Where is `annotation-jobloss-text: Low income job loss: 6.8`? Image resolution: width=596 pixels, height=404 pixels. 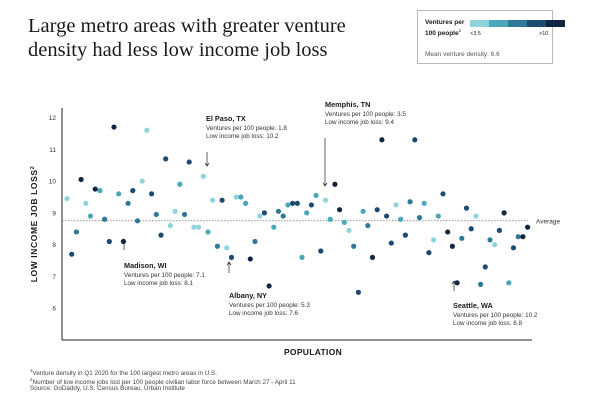
annotation-jobloss-text: Low income job loss: 6.8 is located at coordinates (487, 323).